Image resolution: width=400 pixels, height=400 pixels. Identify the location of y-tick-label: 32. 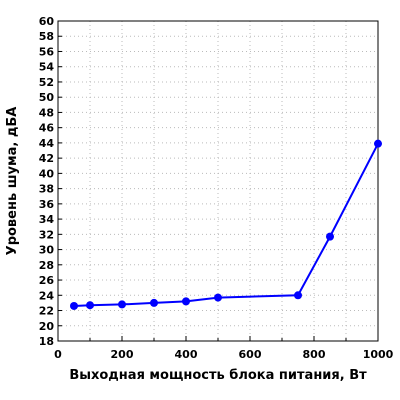
(46, 234).